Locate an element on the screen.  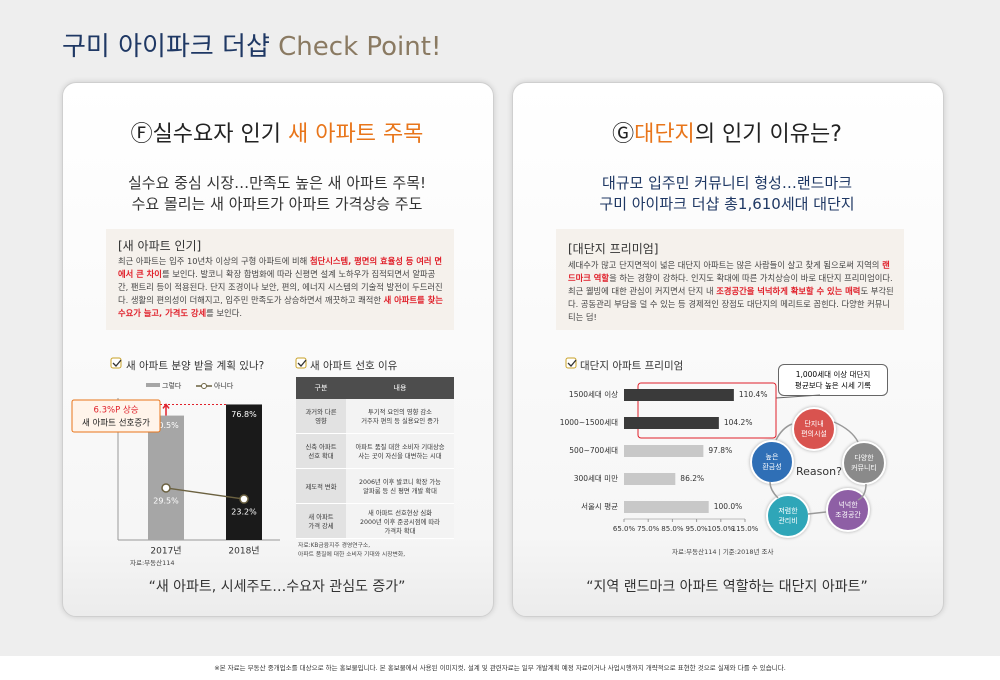
box-title: [대단지 프리미엄] is located at coordinates (613, 249).